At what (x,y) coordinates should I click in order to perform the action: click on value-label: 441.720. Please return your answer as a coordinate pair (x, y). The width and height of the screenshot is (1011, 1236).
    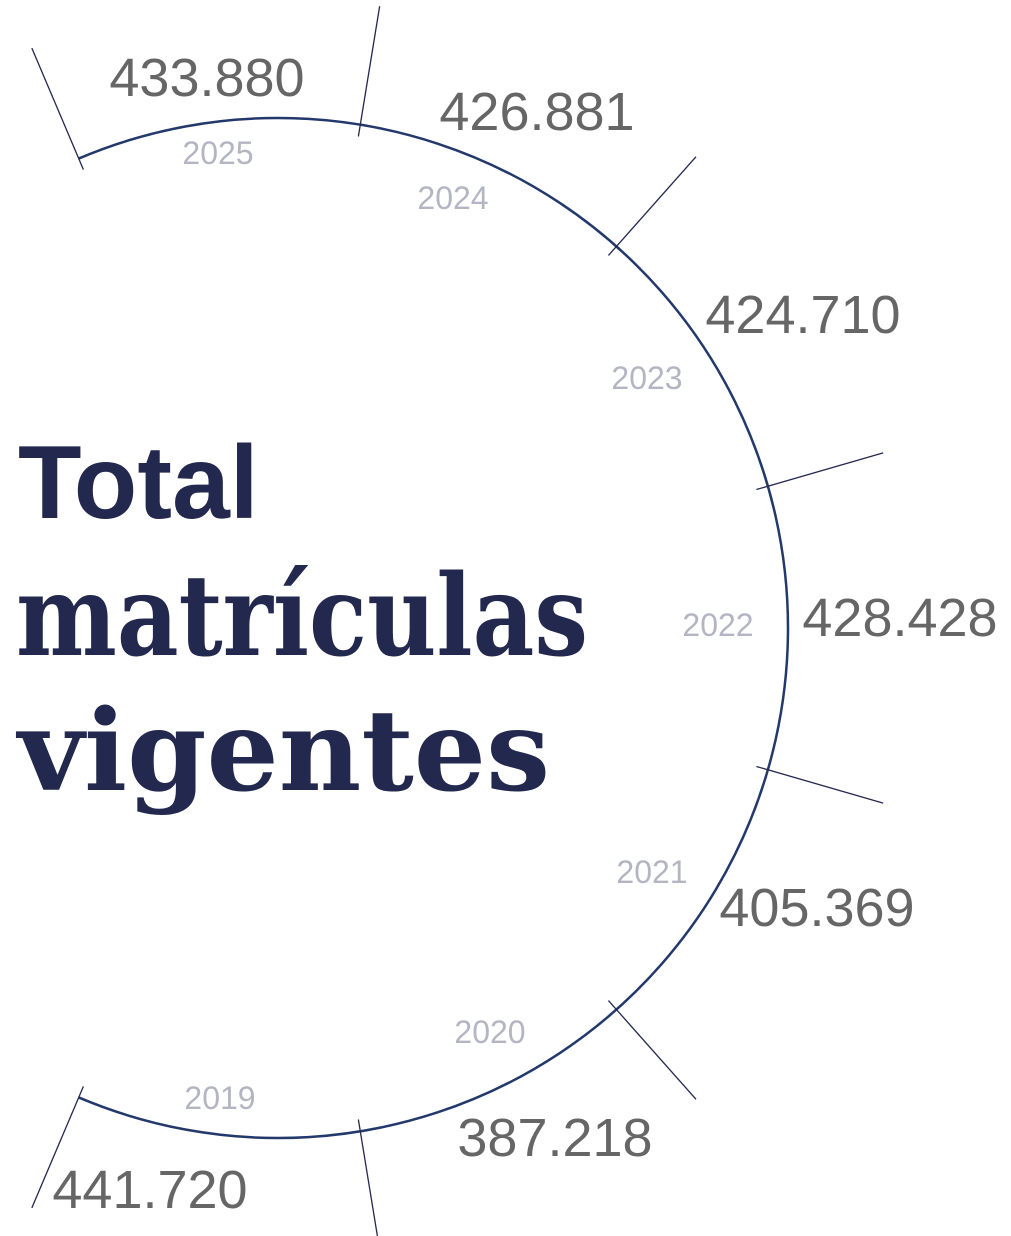
    Looking at the image, I should click on (149, 1190).